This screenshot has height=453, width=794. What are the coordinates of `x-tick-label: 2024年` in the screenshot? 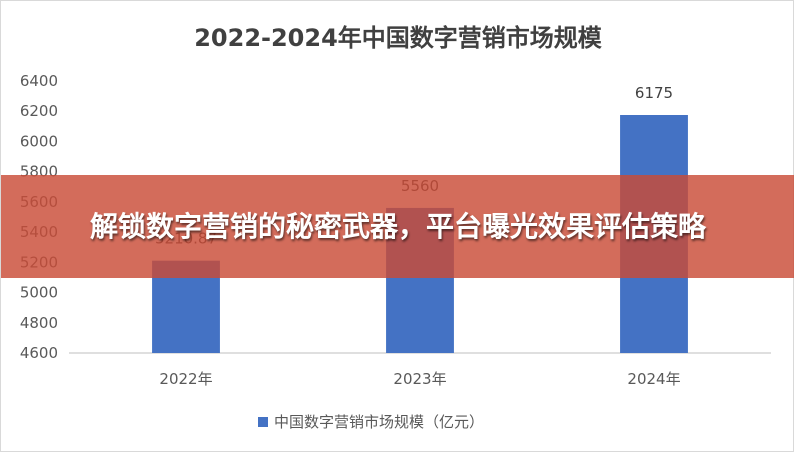 It's located at (653, 379).